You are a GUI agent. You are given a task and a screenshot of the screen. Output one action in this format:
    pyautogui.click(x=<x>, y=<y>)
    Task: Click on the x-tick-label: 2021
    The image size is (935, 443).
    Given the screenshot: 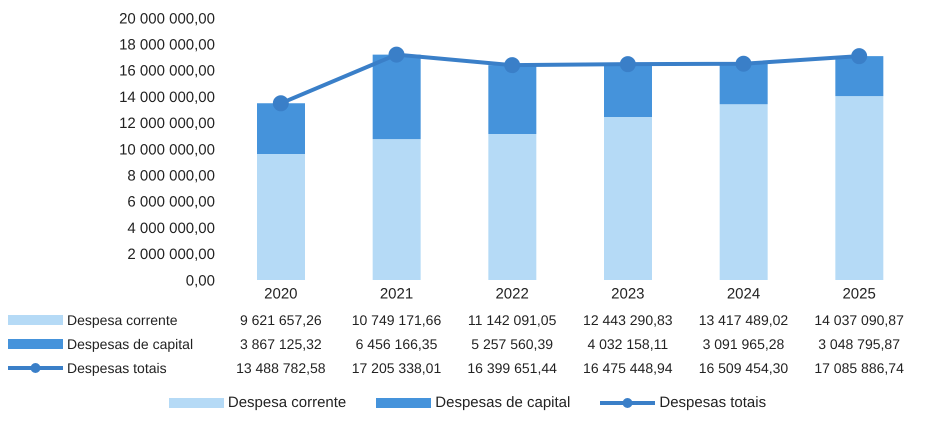 What is the action you would take?
    pyautogui.click(x=397, y=294)
    